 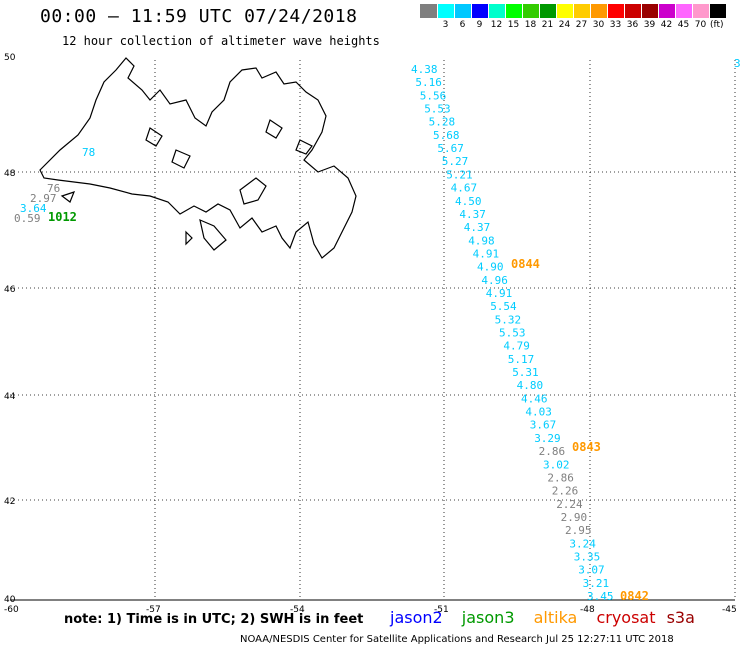 I want to click on lat-label-40: 40, so click(x=10, y=600).